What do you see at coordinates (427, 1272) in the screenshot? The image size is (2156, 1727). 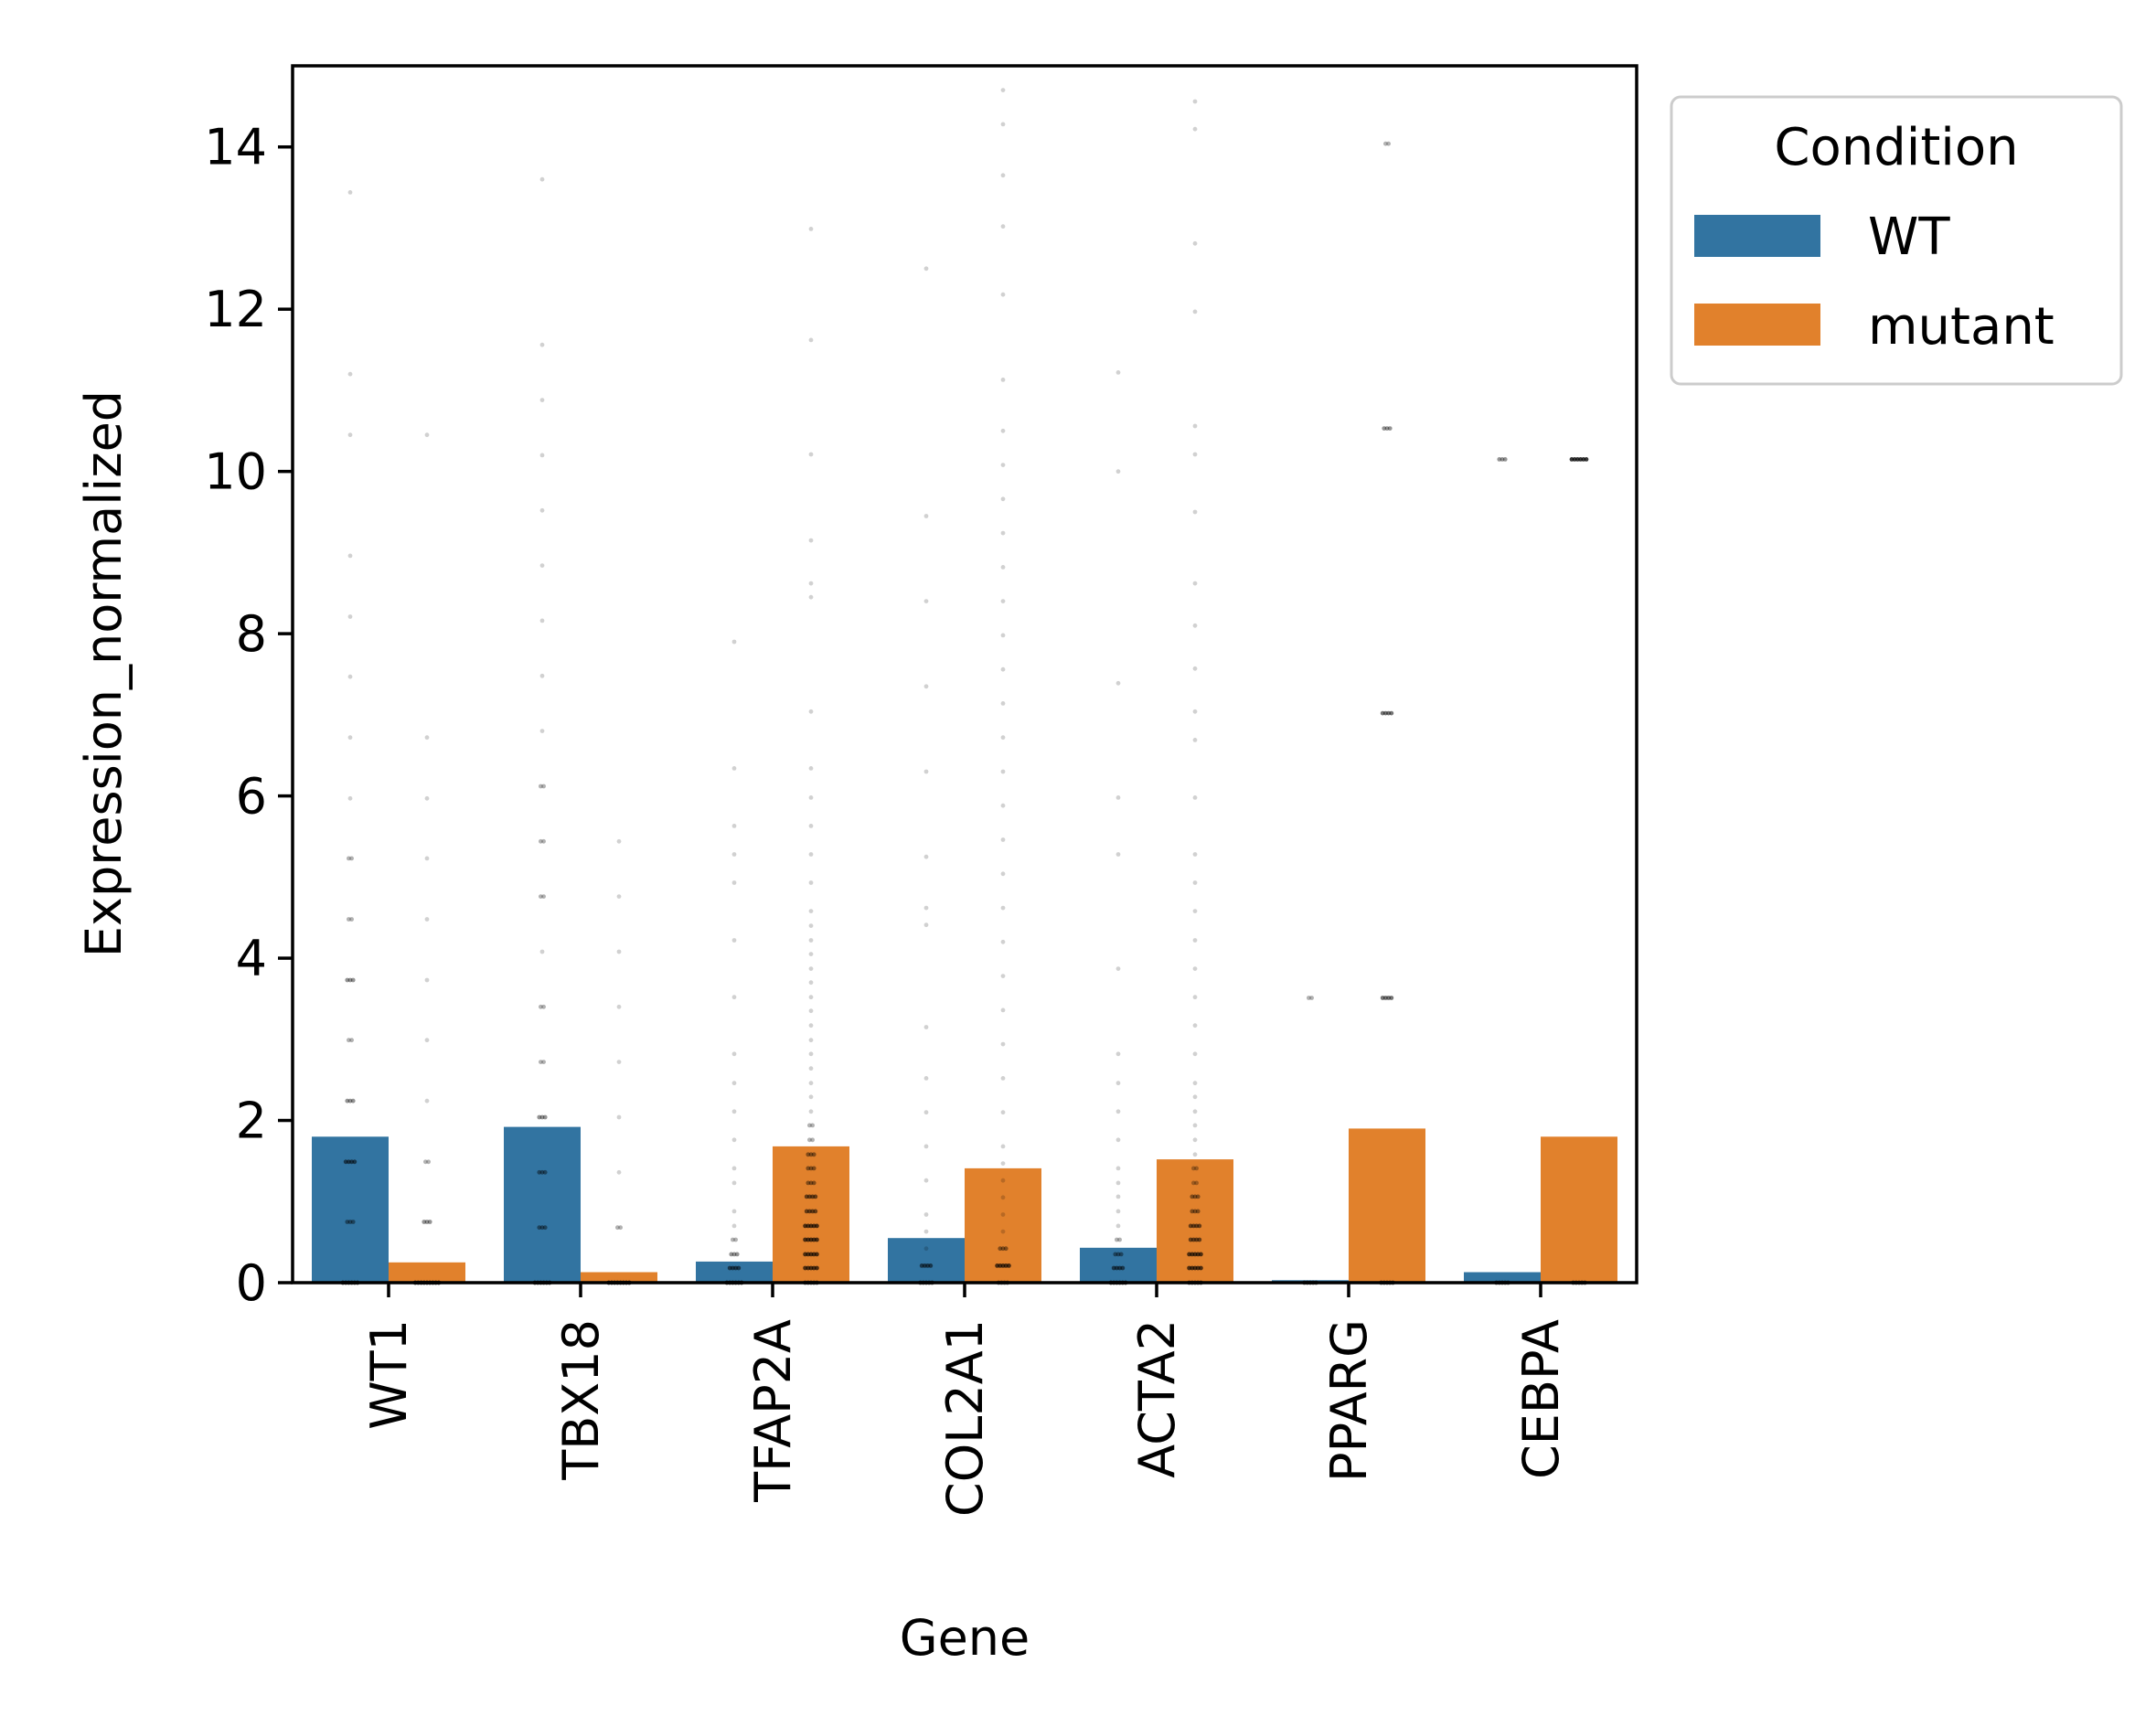 I see `bar-wt1-mutant` at bounding box center [427, 1272].